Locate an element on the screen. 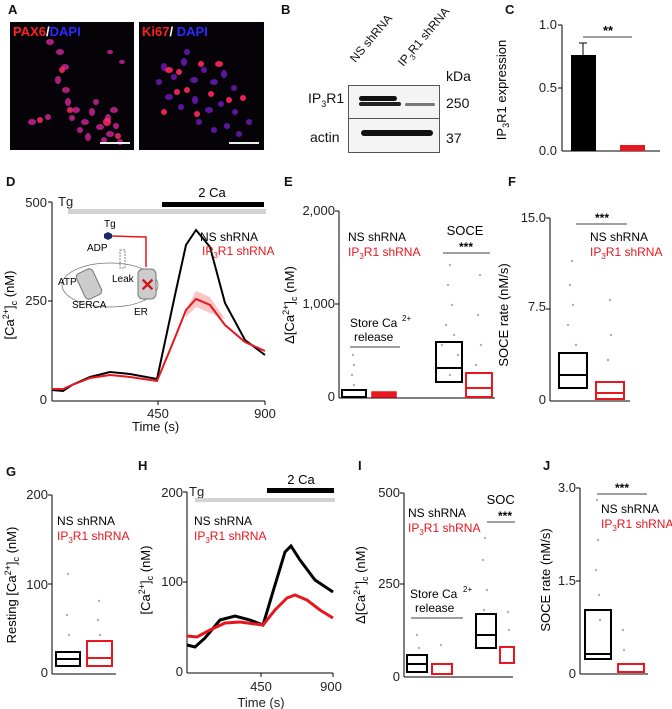 This screenshot has width=672, height=709. kda-label: kDa is located at coordinates (458, 76).